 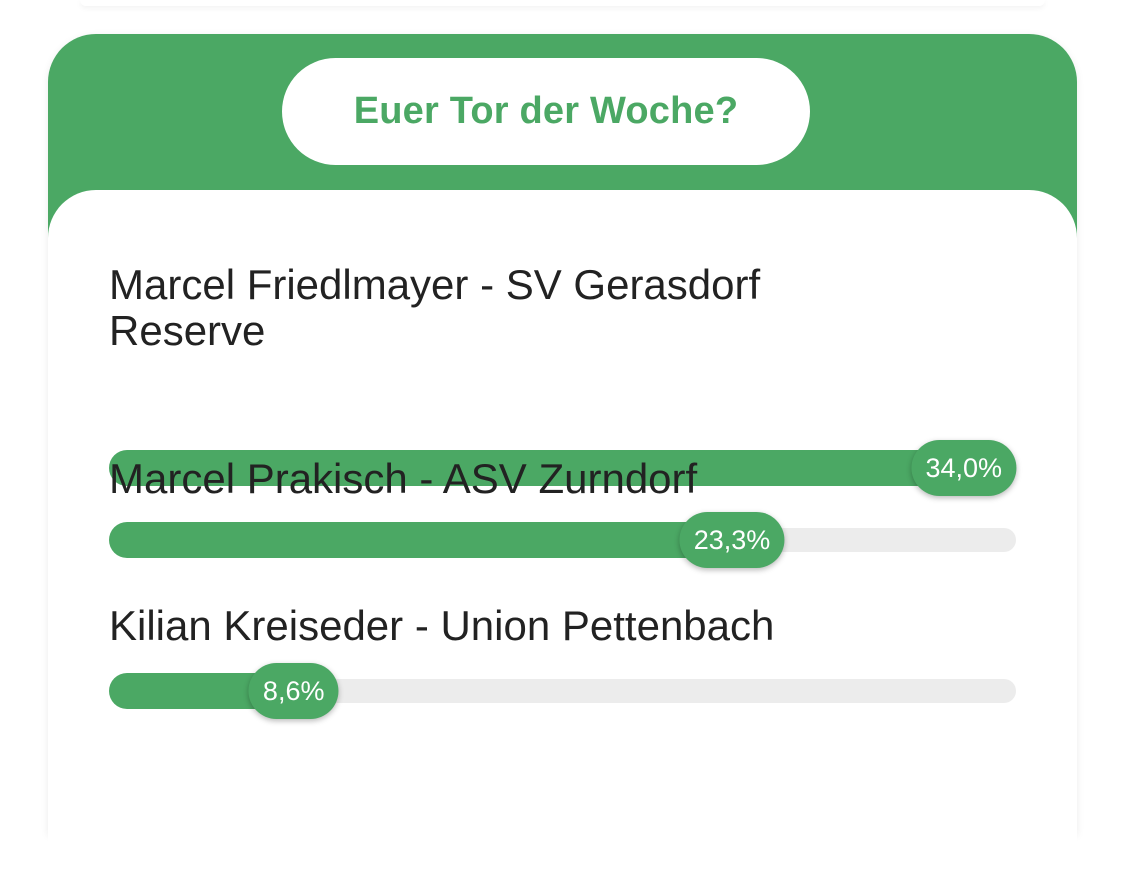 I want to click on poll-title: Euer Tor der Woche?, so click(x=546, y=111).